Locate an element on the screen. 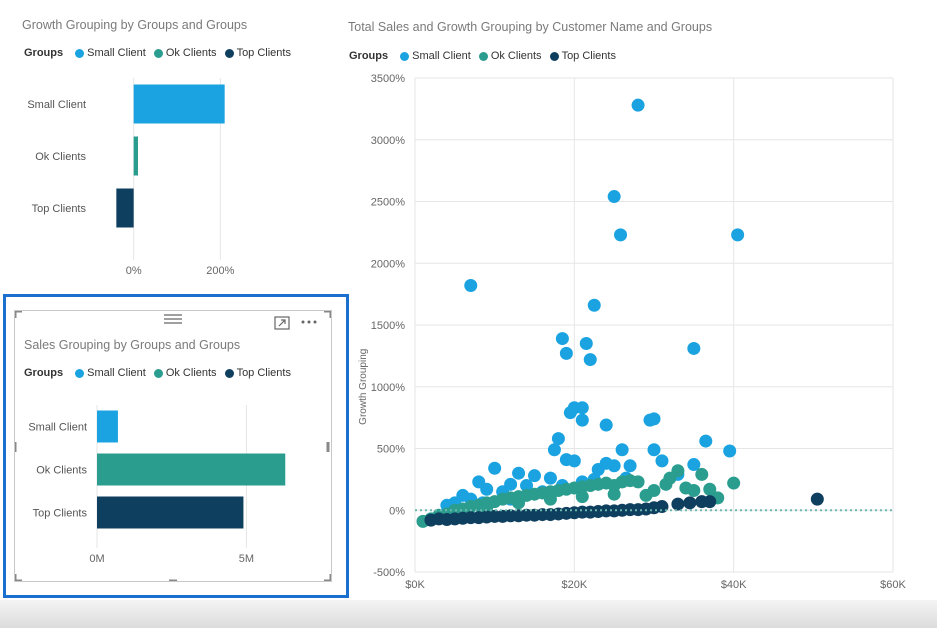 The image size is (937, 628). x-tick-label: $20K is located at coordinates (574, 585).